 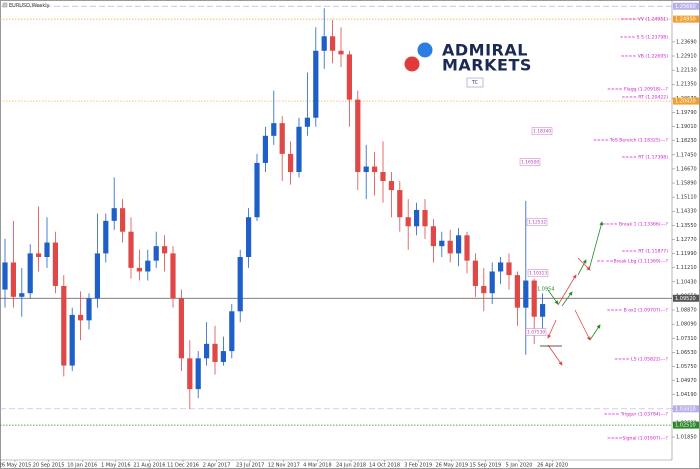 I want to click on x-tick-label: 5 Jan 2020, so click(x=519, y=466).